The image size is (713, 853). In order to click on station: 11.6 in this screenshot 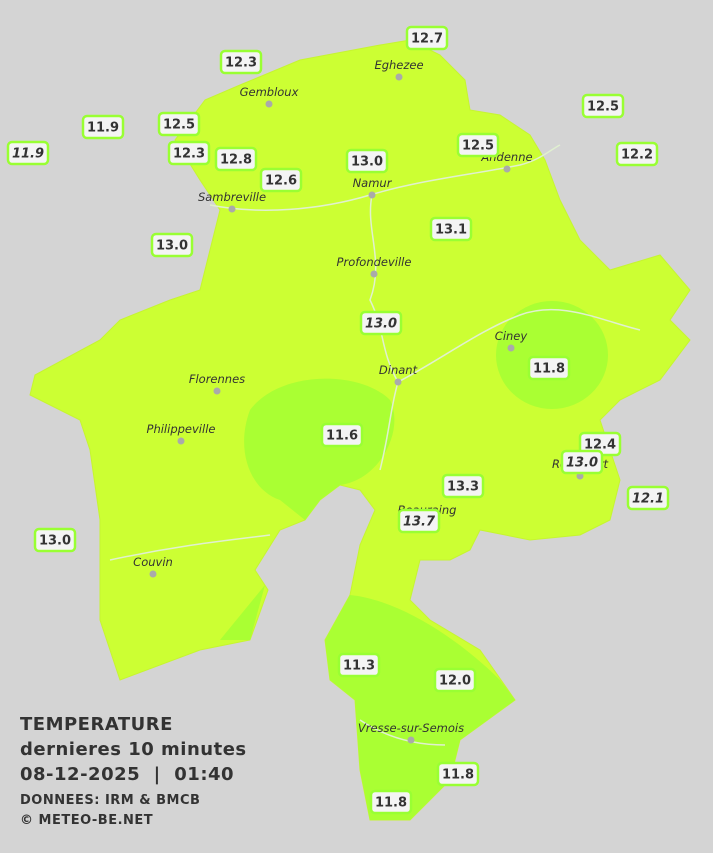, I will do `click(342, 435)`.